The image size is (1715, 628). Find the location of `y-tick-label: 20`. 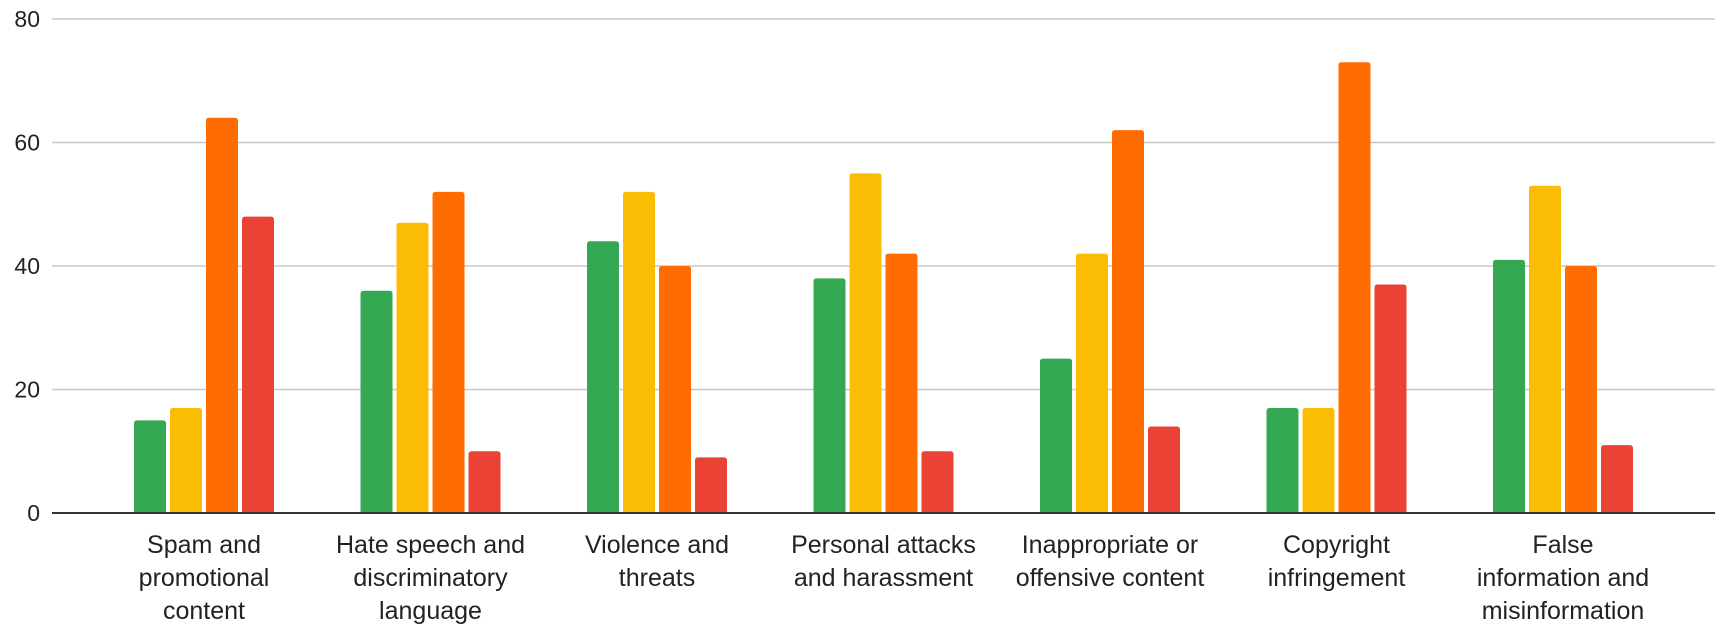

y-tick-label: 20 is located at coordinates (27, 390).